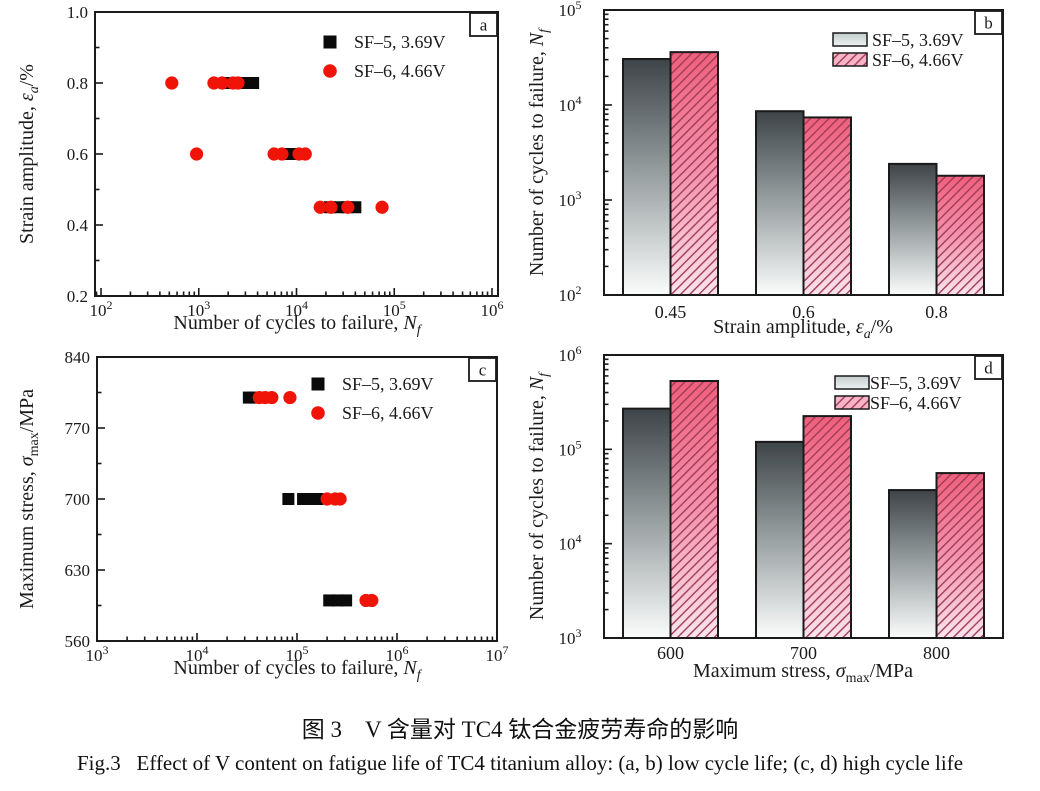 The image size is (1040, 791). What do you see at coordinates (29, 154) in the screenshot?
I see `y-axis-title: Strain amplitude, εa/%` at bounding box center [29, 154].